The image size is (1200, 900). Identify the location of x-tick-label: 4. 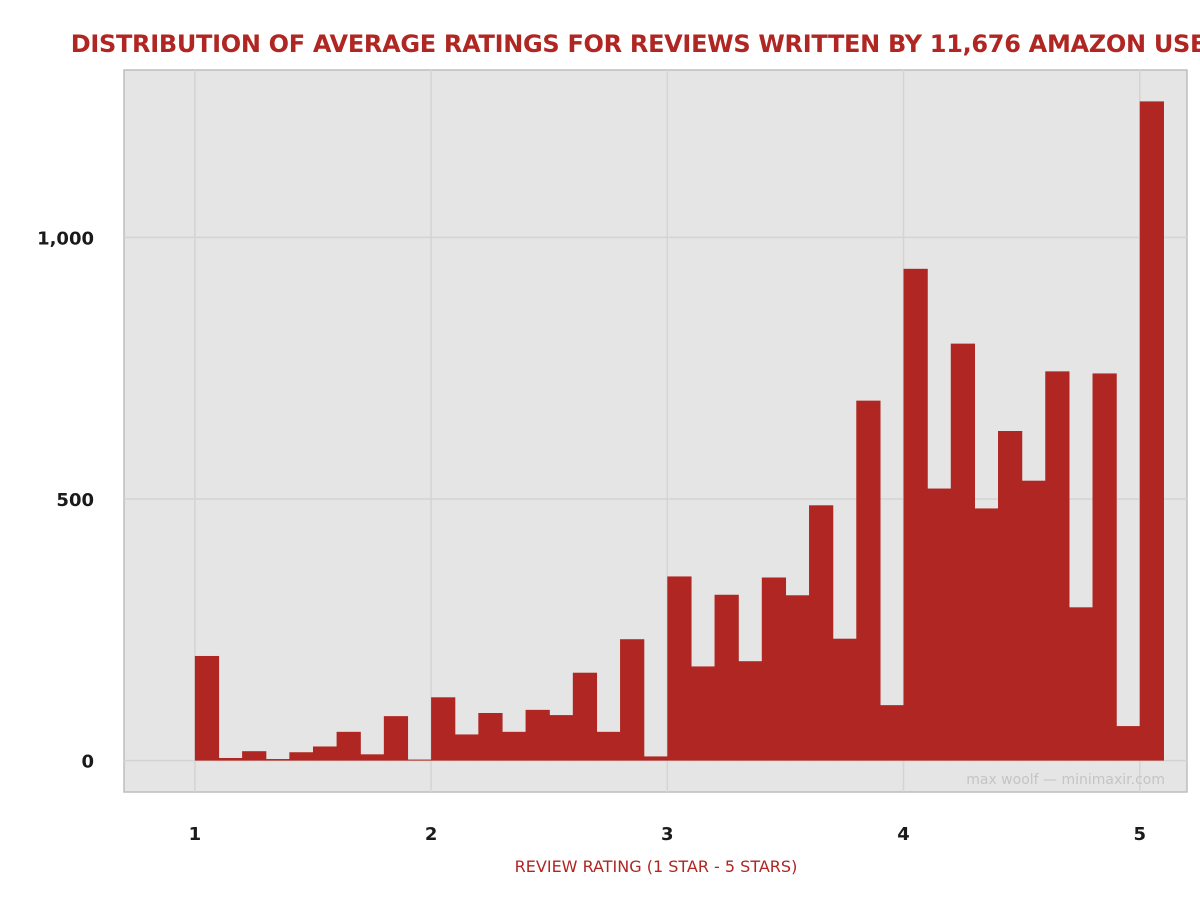
(903, 834).